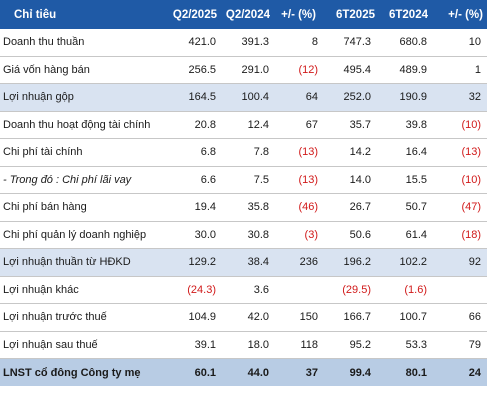 Image resolution: width=487 pixels, height=400 pixels. Describe the element at coordinates (84, 180) in the screenshot. I see `row-label: - Trong đó : Chi phí lãi vay` at that location.